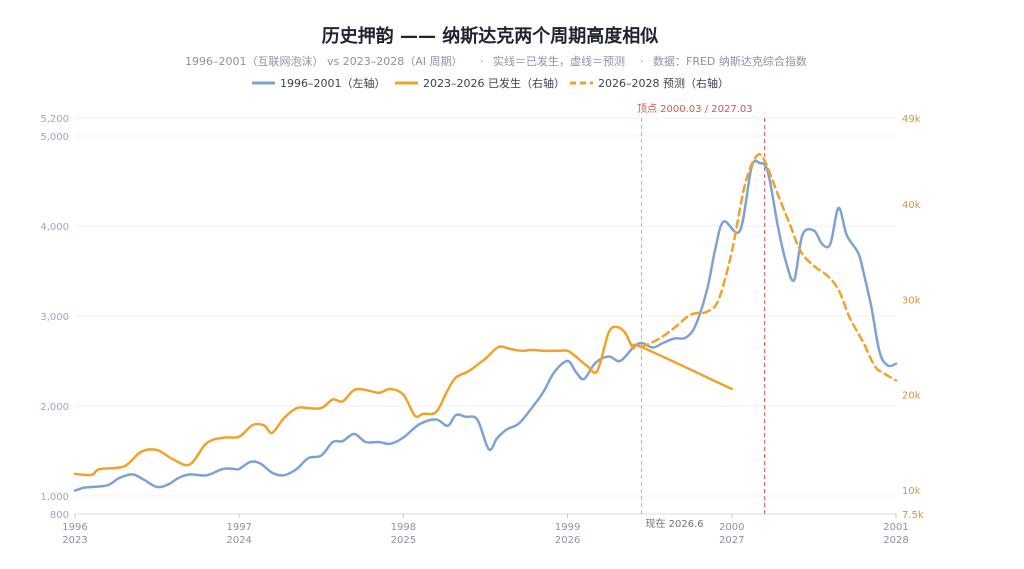 The width and height of the screenshot is (1024, 569). What do you see at coordinates (911, 491) in the screenshot?
I see `y-right-tick-label: 10k` at bounding box center [911, 491].